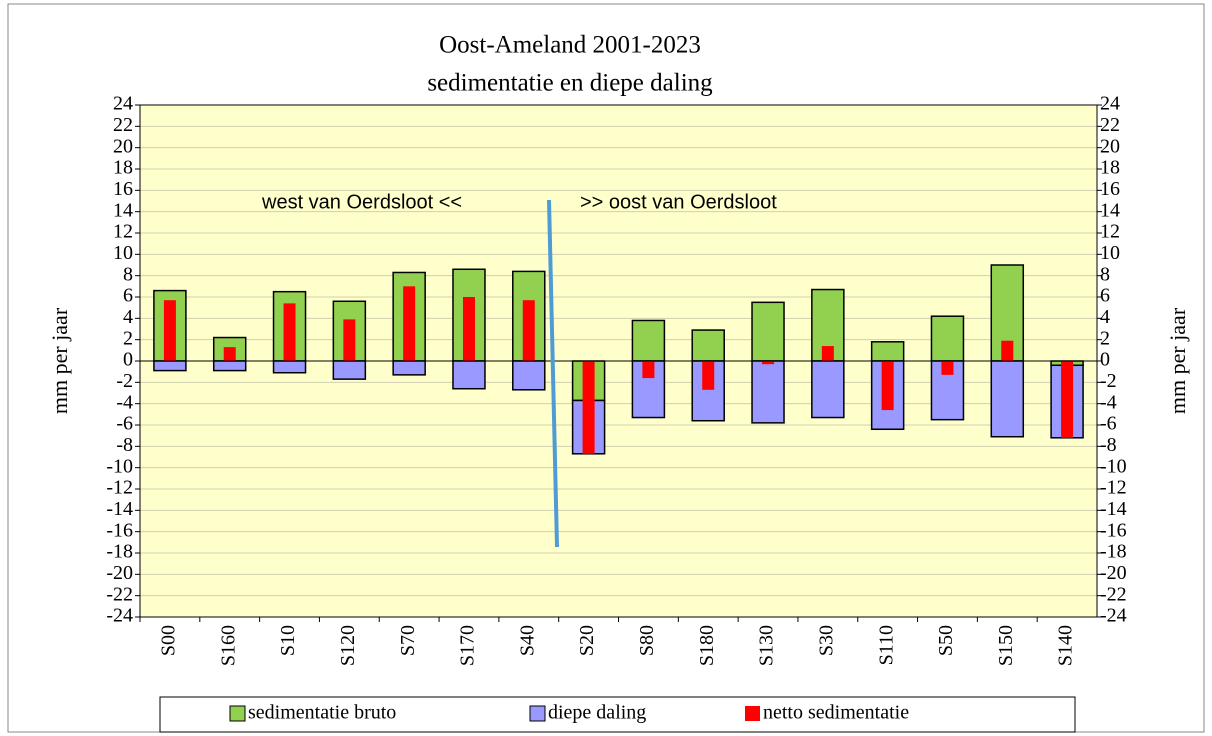  Describe the element at coordinates (553, 373) in the screenshot. I see `divider` at that location.